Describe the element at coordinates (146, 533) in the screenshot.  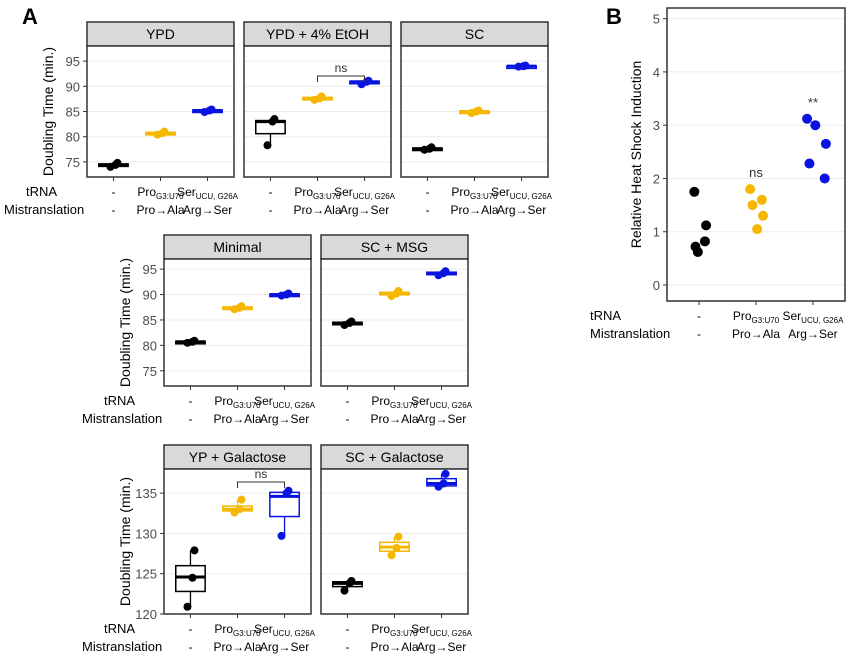
I see `y-tick-label: 130` at that location.